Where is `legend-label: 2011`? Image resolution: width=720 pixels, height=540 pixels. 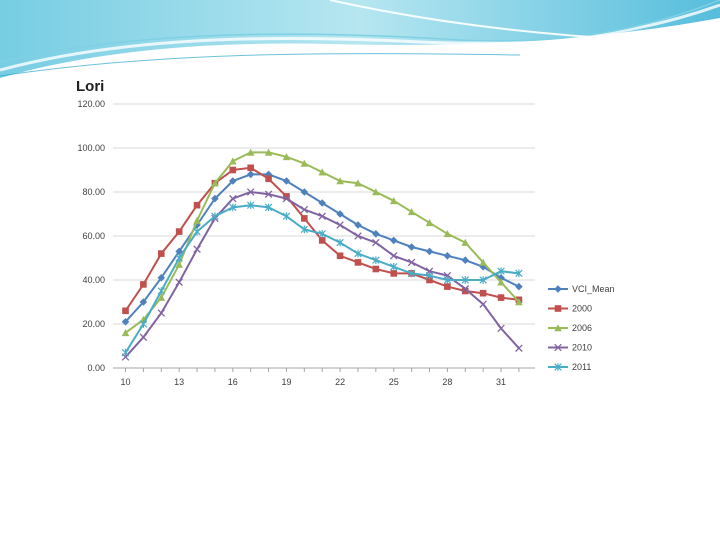 legend-label: 2011 is located at coordinates (581, 367).